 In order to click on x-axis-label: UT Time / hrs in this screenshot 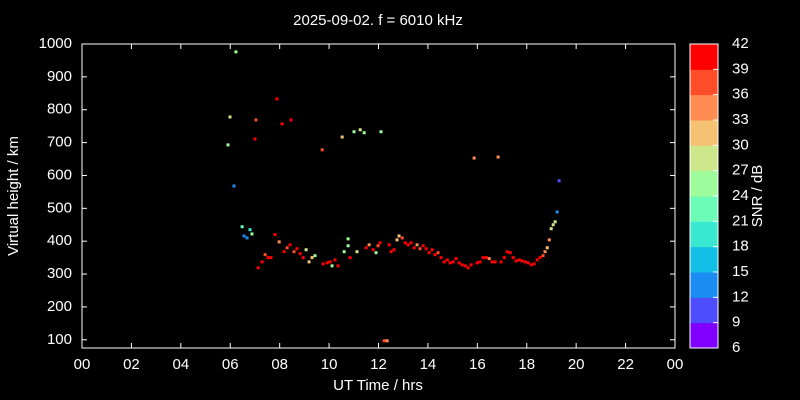, I will do `click(378, 385)`.